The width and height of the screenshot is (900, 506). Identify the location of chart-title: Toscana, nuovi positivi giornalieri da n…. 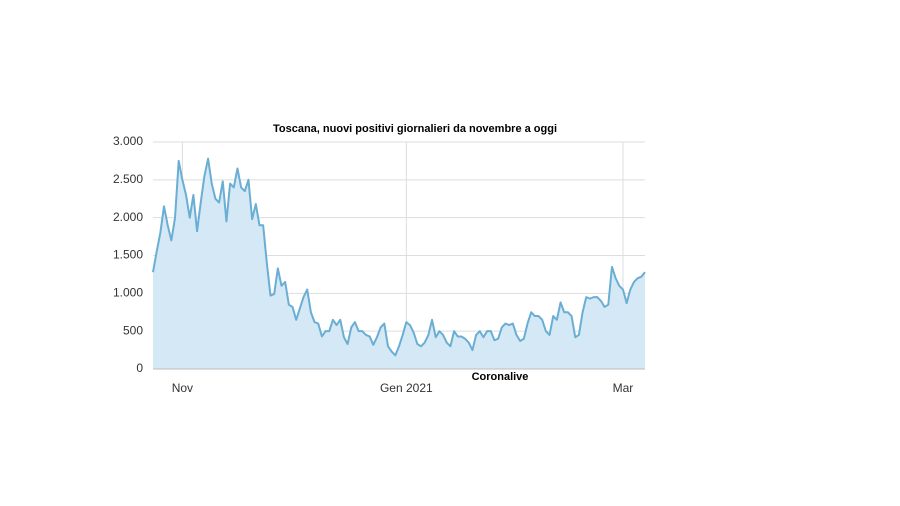
(415, 129).